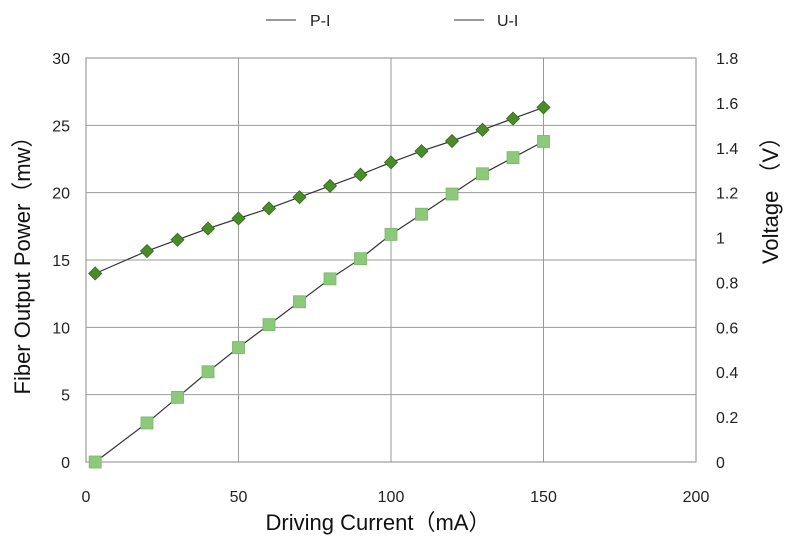 This screenshot has height=545, width=800. I want to click on y2-tick-label: 1.2, so click(727, 194).